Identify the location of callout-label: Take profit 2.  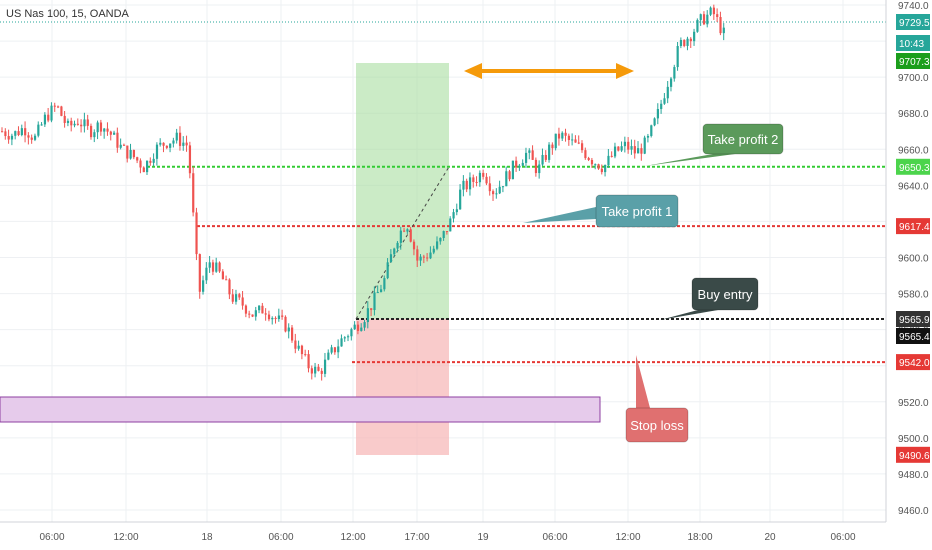
(743, 139).